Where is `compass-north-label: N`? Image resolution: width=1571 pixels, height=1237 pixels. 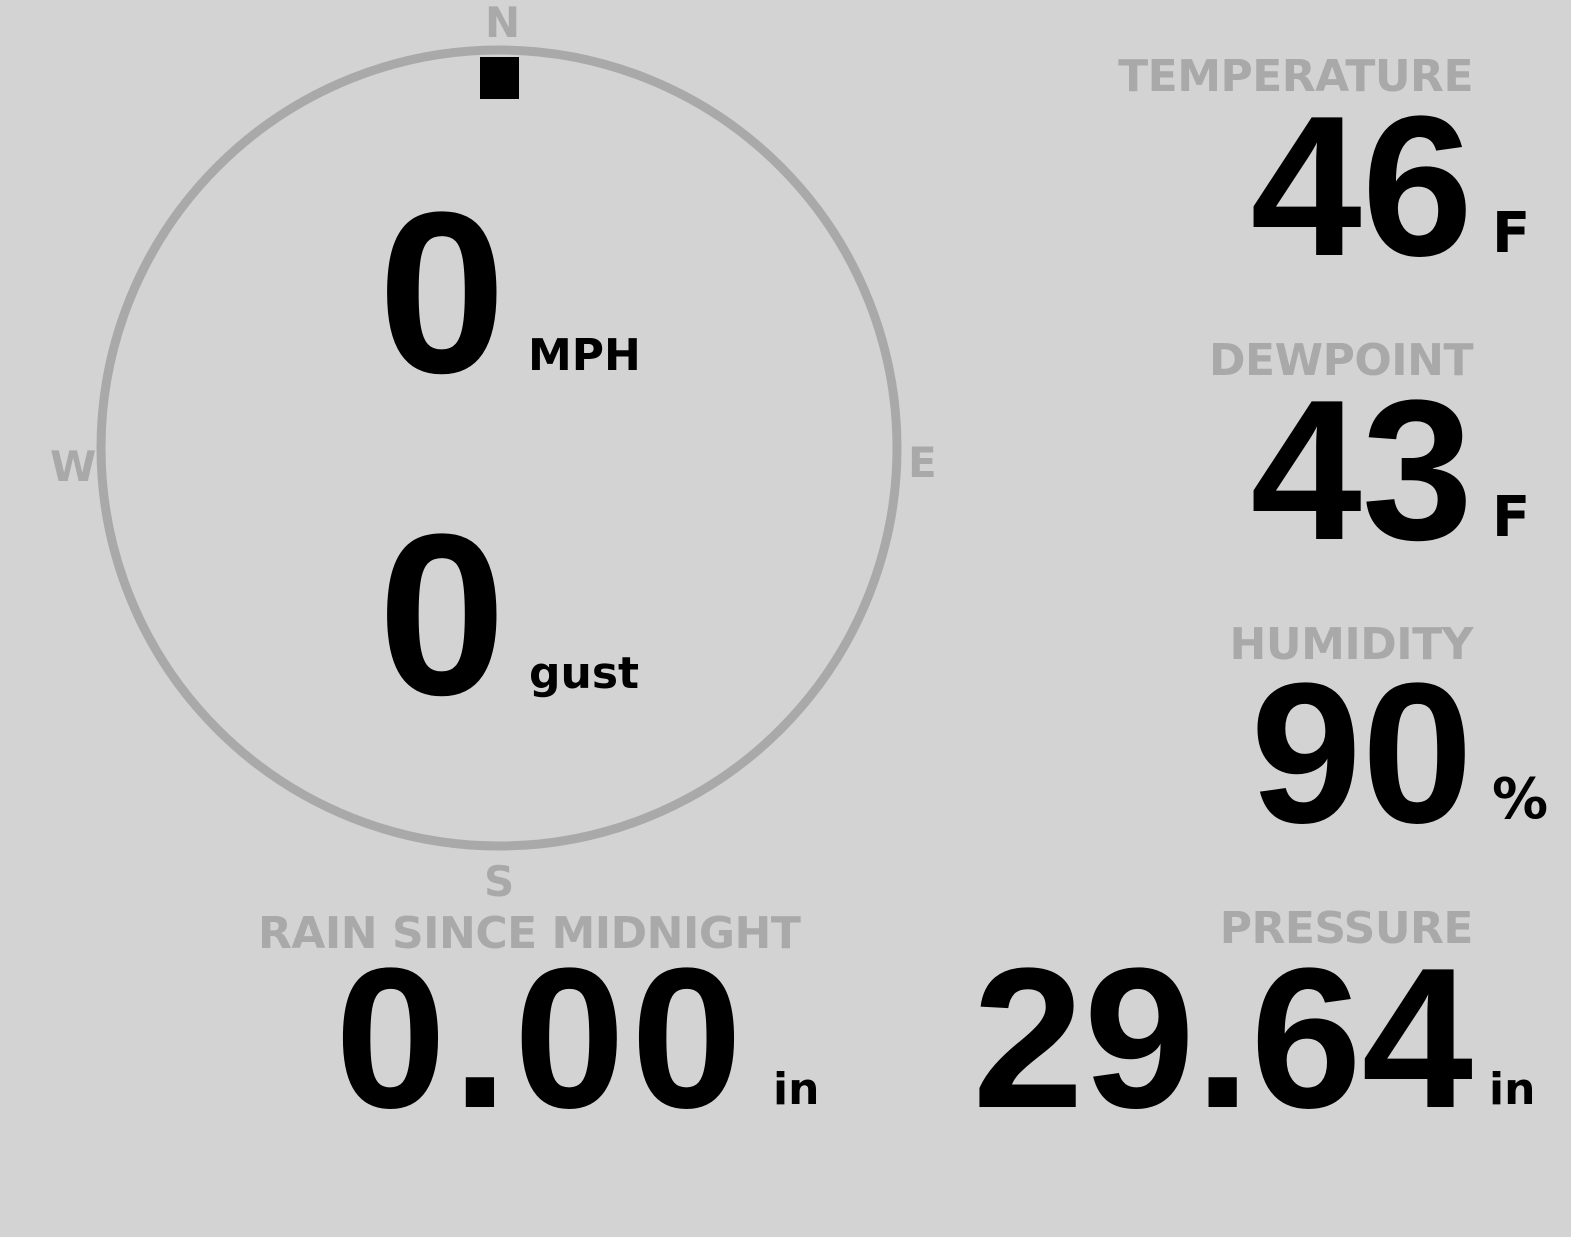 compass-north-label: N is located at coordinates (503, 23).